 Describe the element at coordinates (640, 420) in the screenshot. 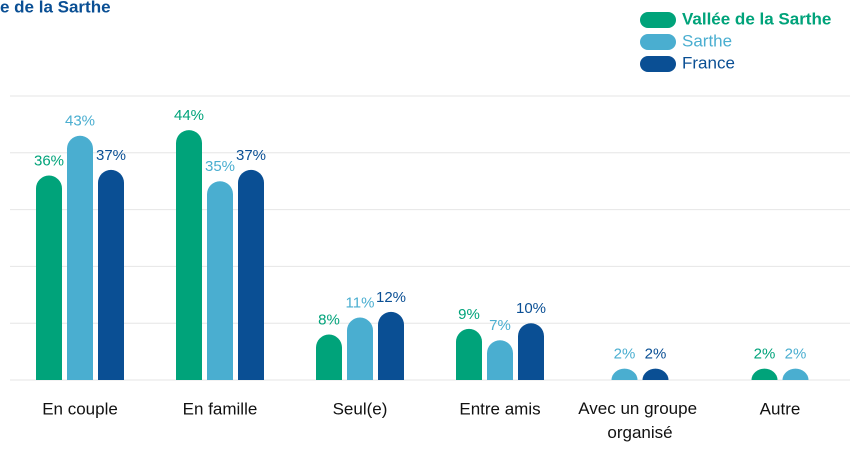

I see `x-tick-label: Avec un groupe organisé` at that location.